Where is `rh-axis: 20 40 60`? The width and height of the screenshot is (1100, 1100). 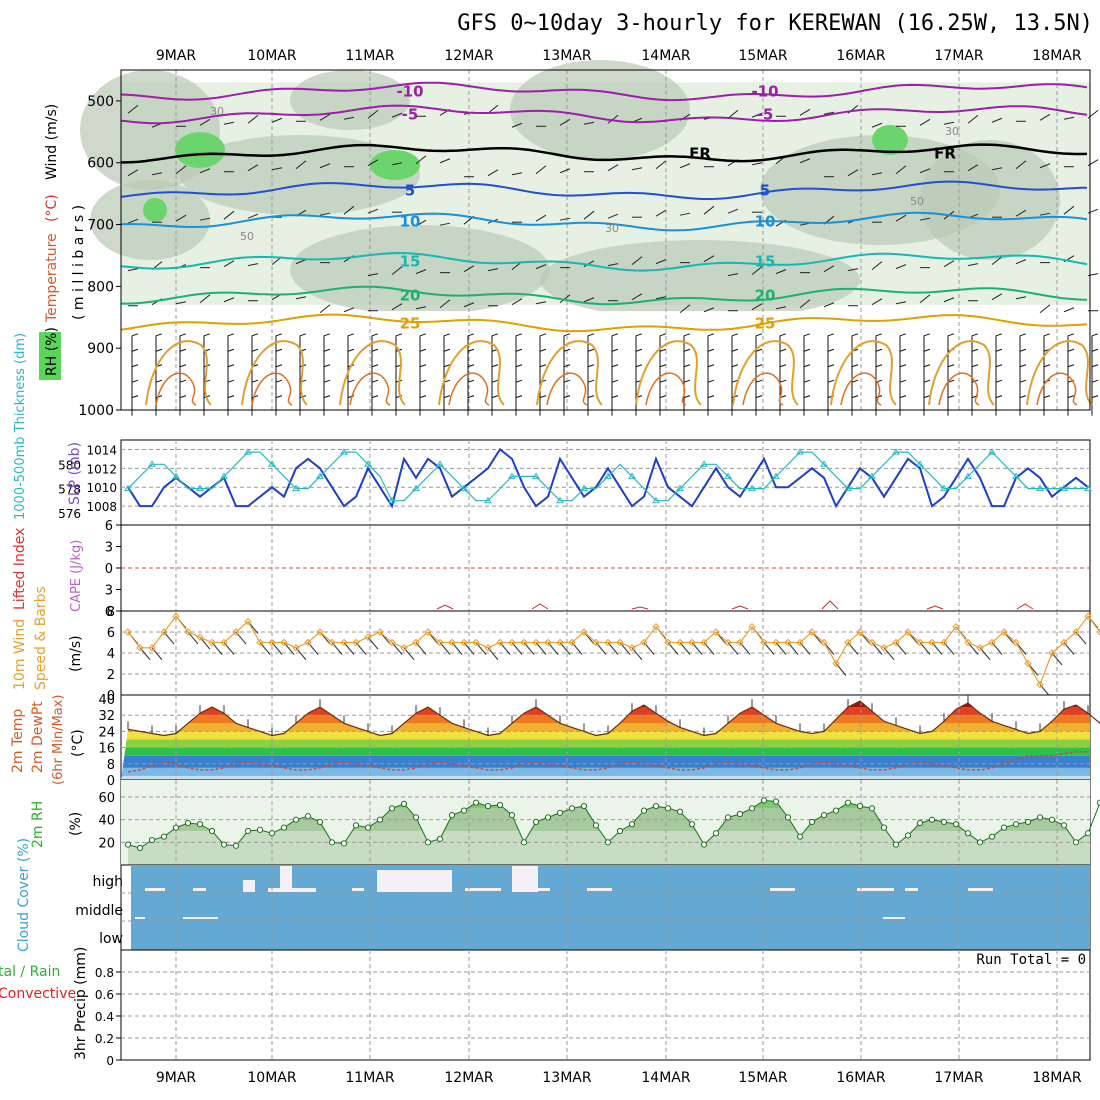 rh-axis: 20 40 60 is located at coordinates (106, 821).